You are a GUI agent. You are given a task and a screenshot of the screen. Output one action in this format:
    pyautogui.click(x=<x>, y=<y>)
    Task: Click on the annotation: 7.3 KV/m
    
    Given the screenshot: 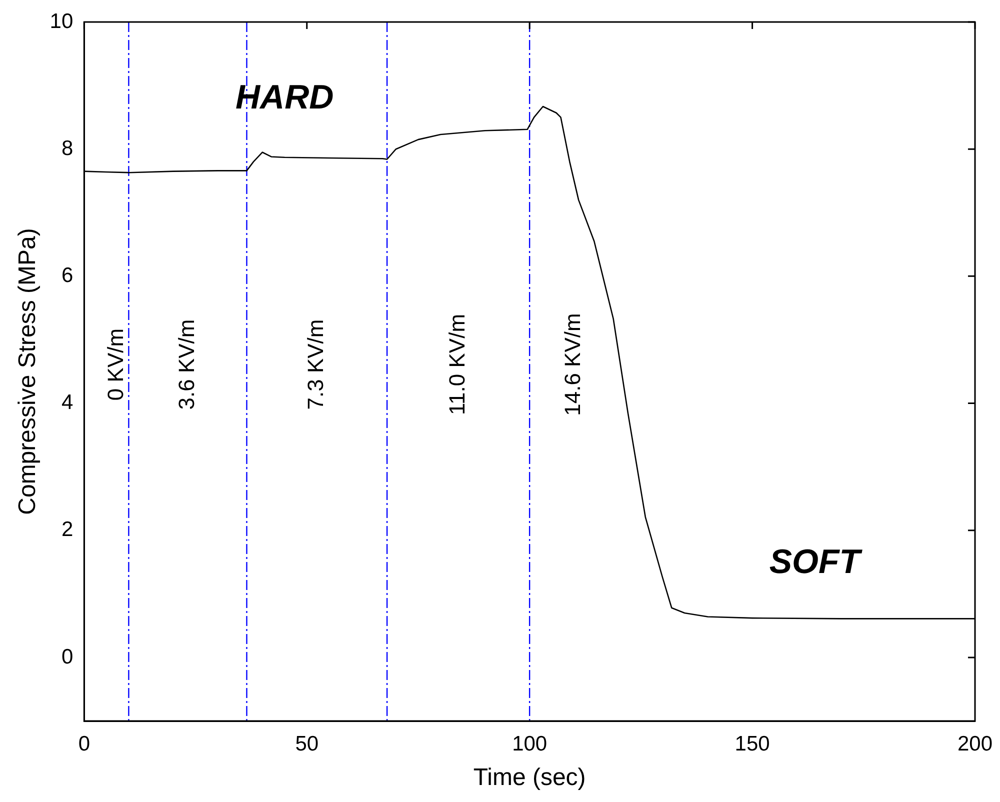 What is the action you would take?
    pyautogui.click(x=315, y=364)
    